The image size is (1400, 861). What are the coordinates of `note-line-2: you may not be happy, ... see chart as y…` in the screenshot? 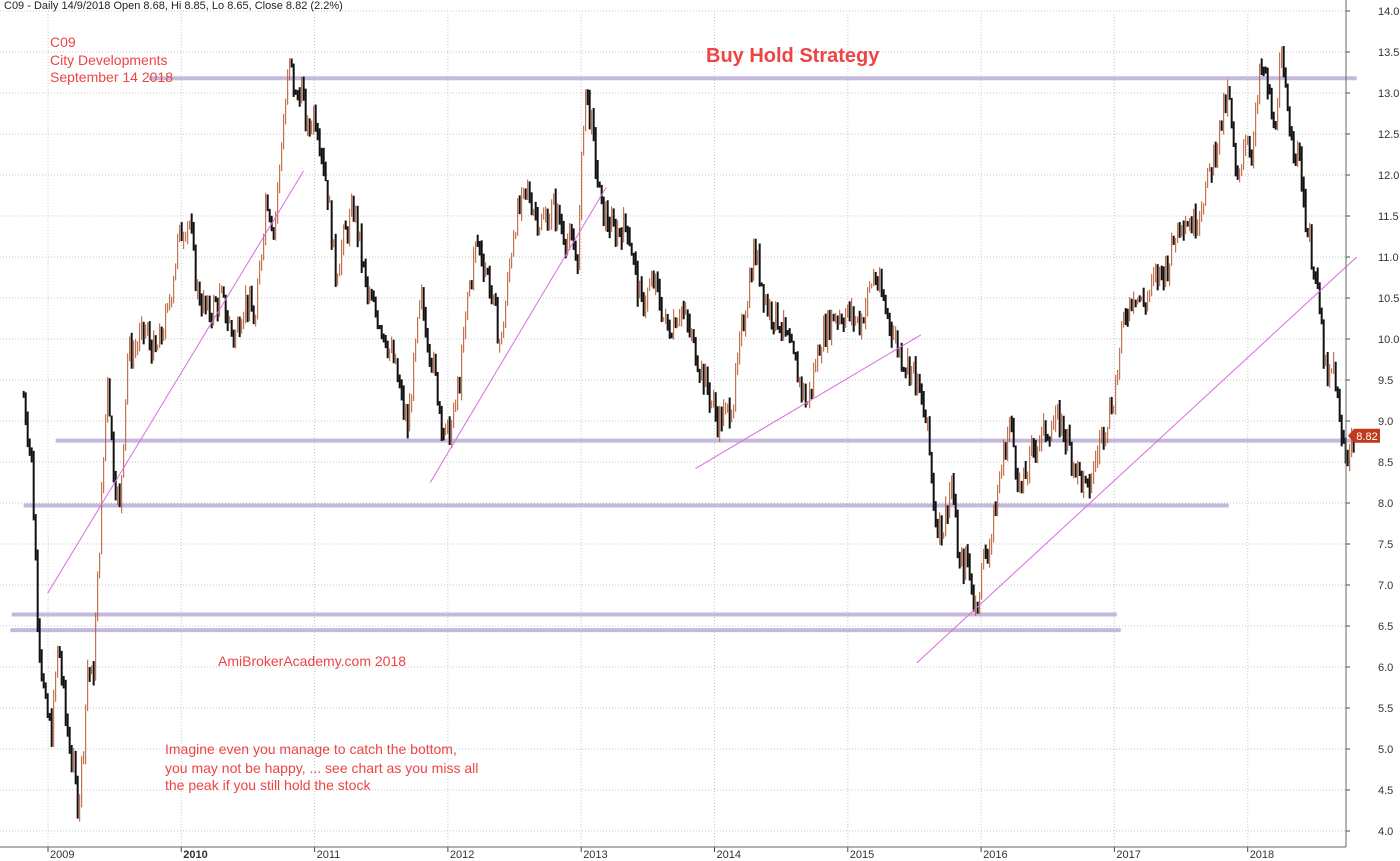 It's located at (322, 768).